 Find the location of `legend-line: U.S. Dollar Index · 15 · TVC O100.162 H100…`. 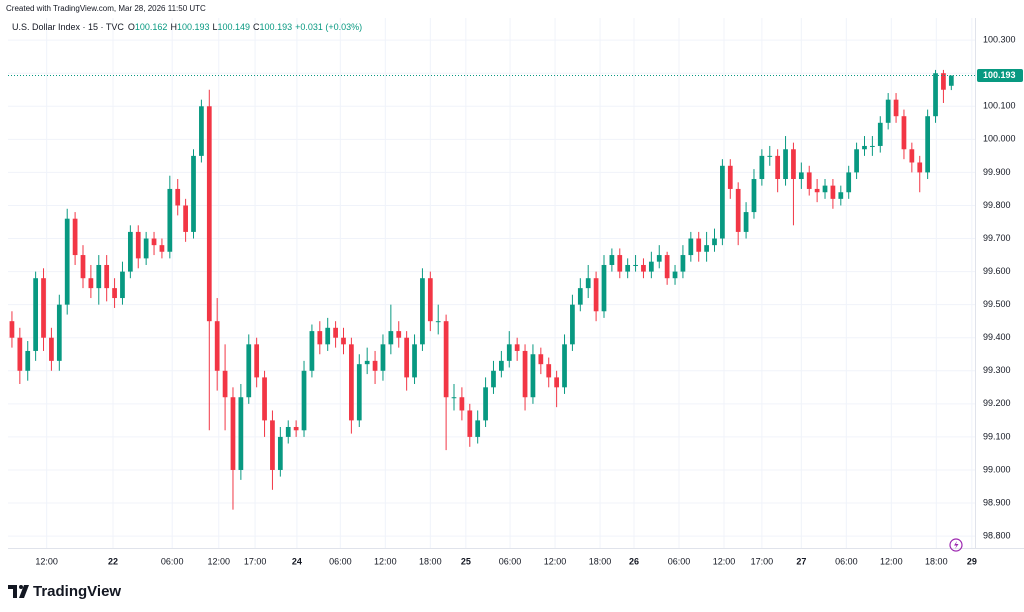

legend-line: U.S. Dollar Index · 15 · TVC O100.162 H100… is located at coordinates (187, 27).